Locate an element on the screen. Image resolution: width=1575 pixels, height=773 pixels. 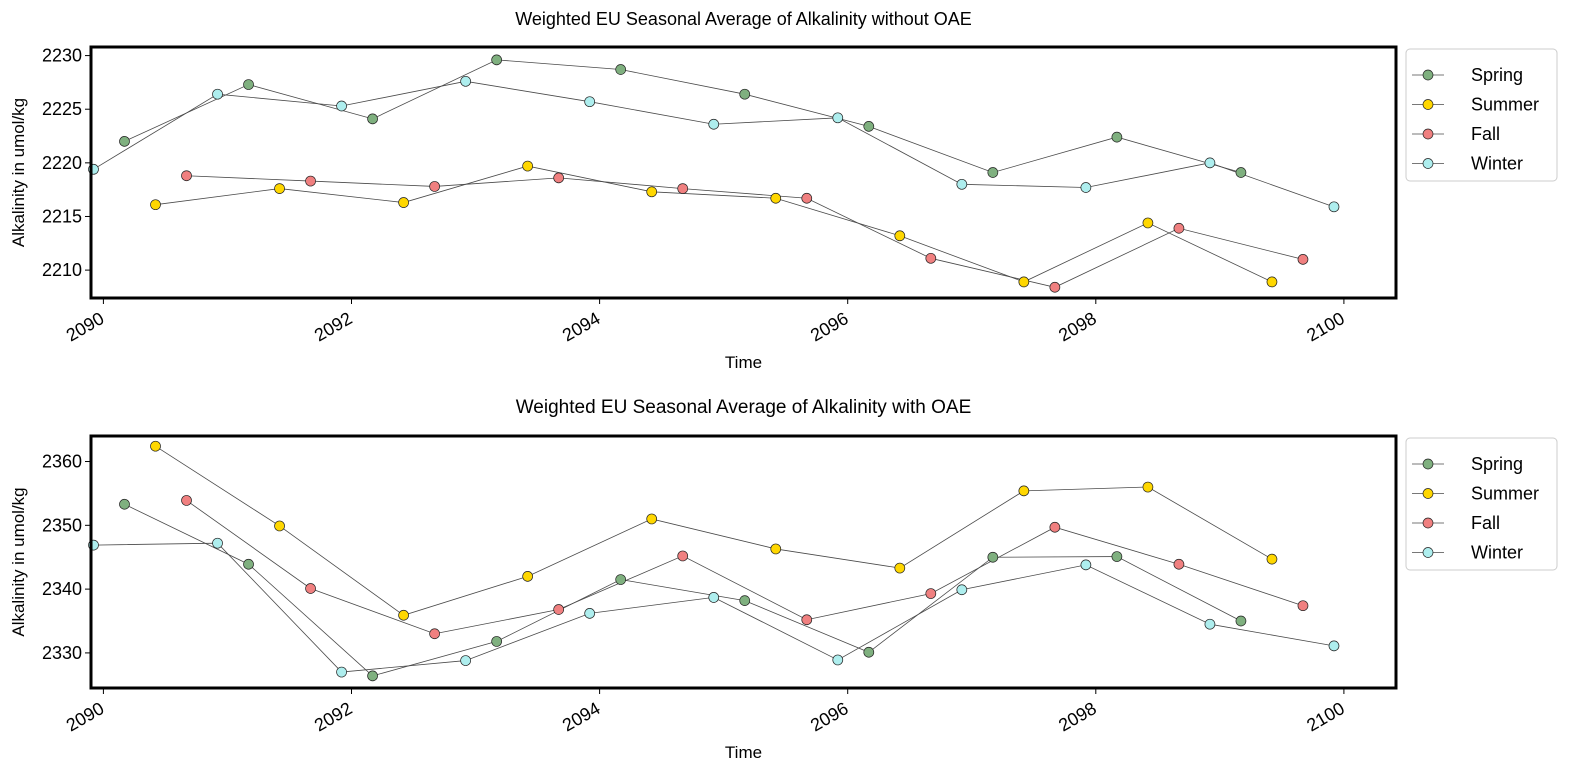
y-tick-label: 2220 is located at coordinates (62, 163).